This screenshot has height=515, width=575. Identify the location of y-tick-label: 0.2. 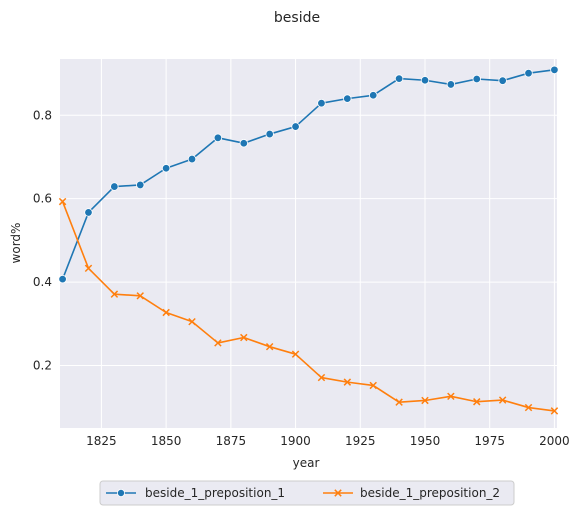
(42, 365).